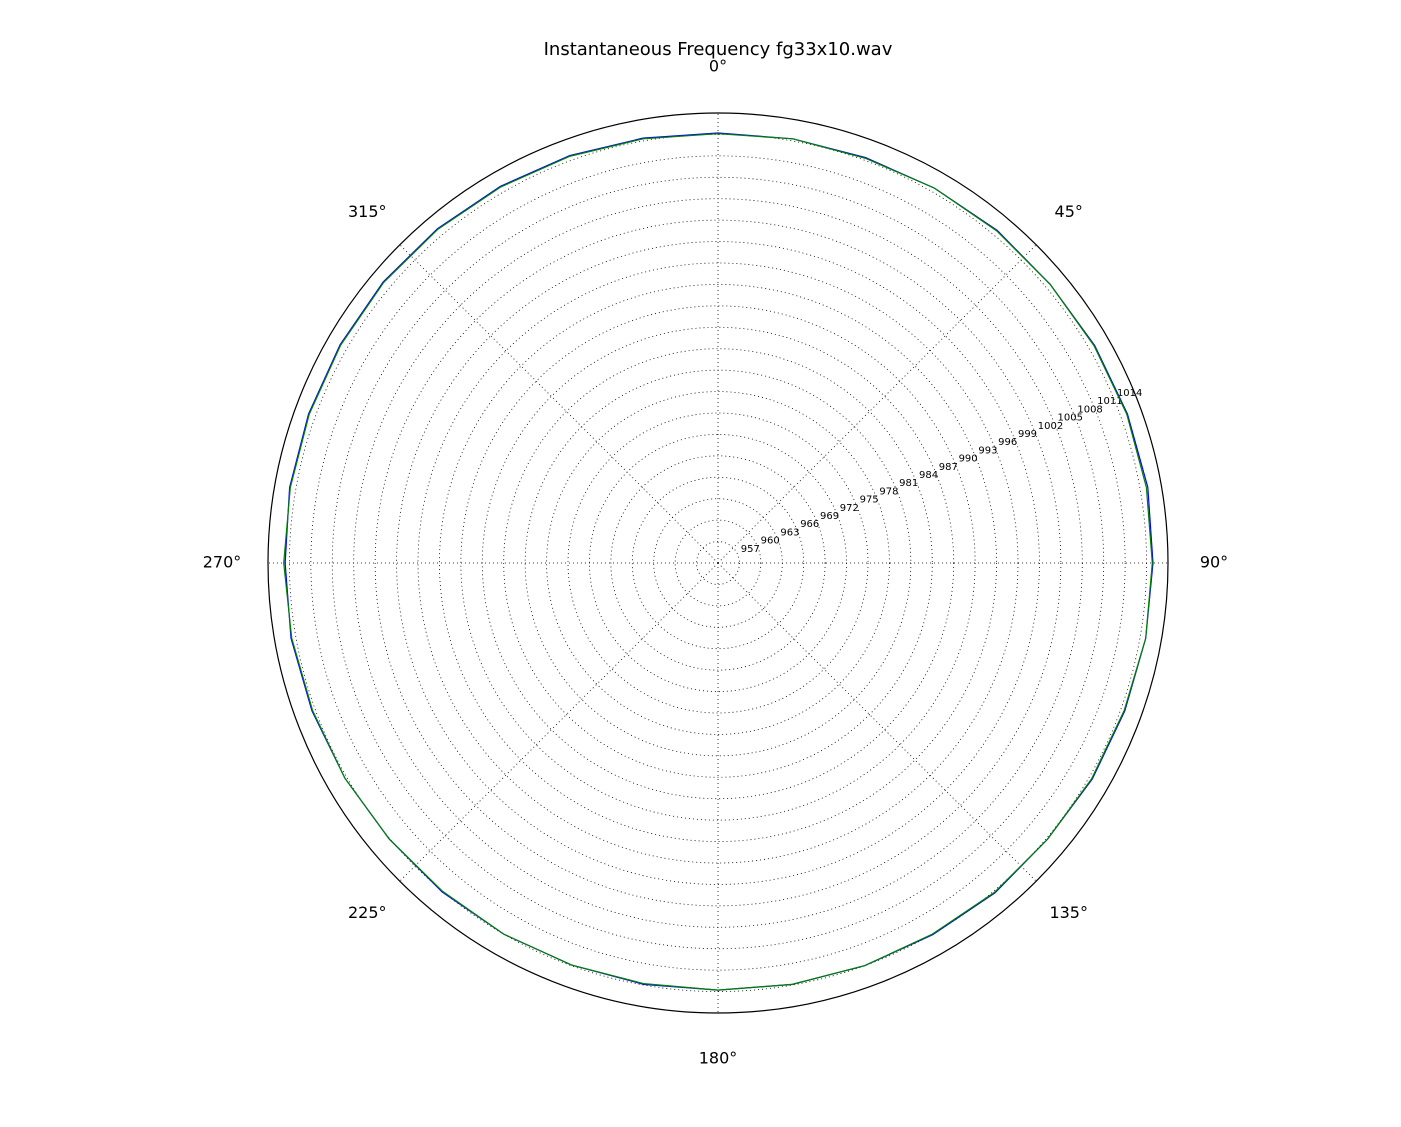  Describe the element at coordinates (1069, 211) in the screenshot. I see `theta-tick-label: 45°` at that location.